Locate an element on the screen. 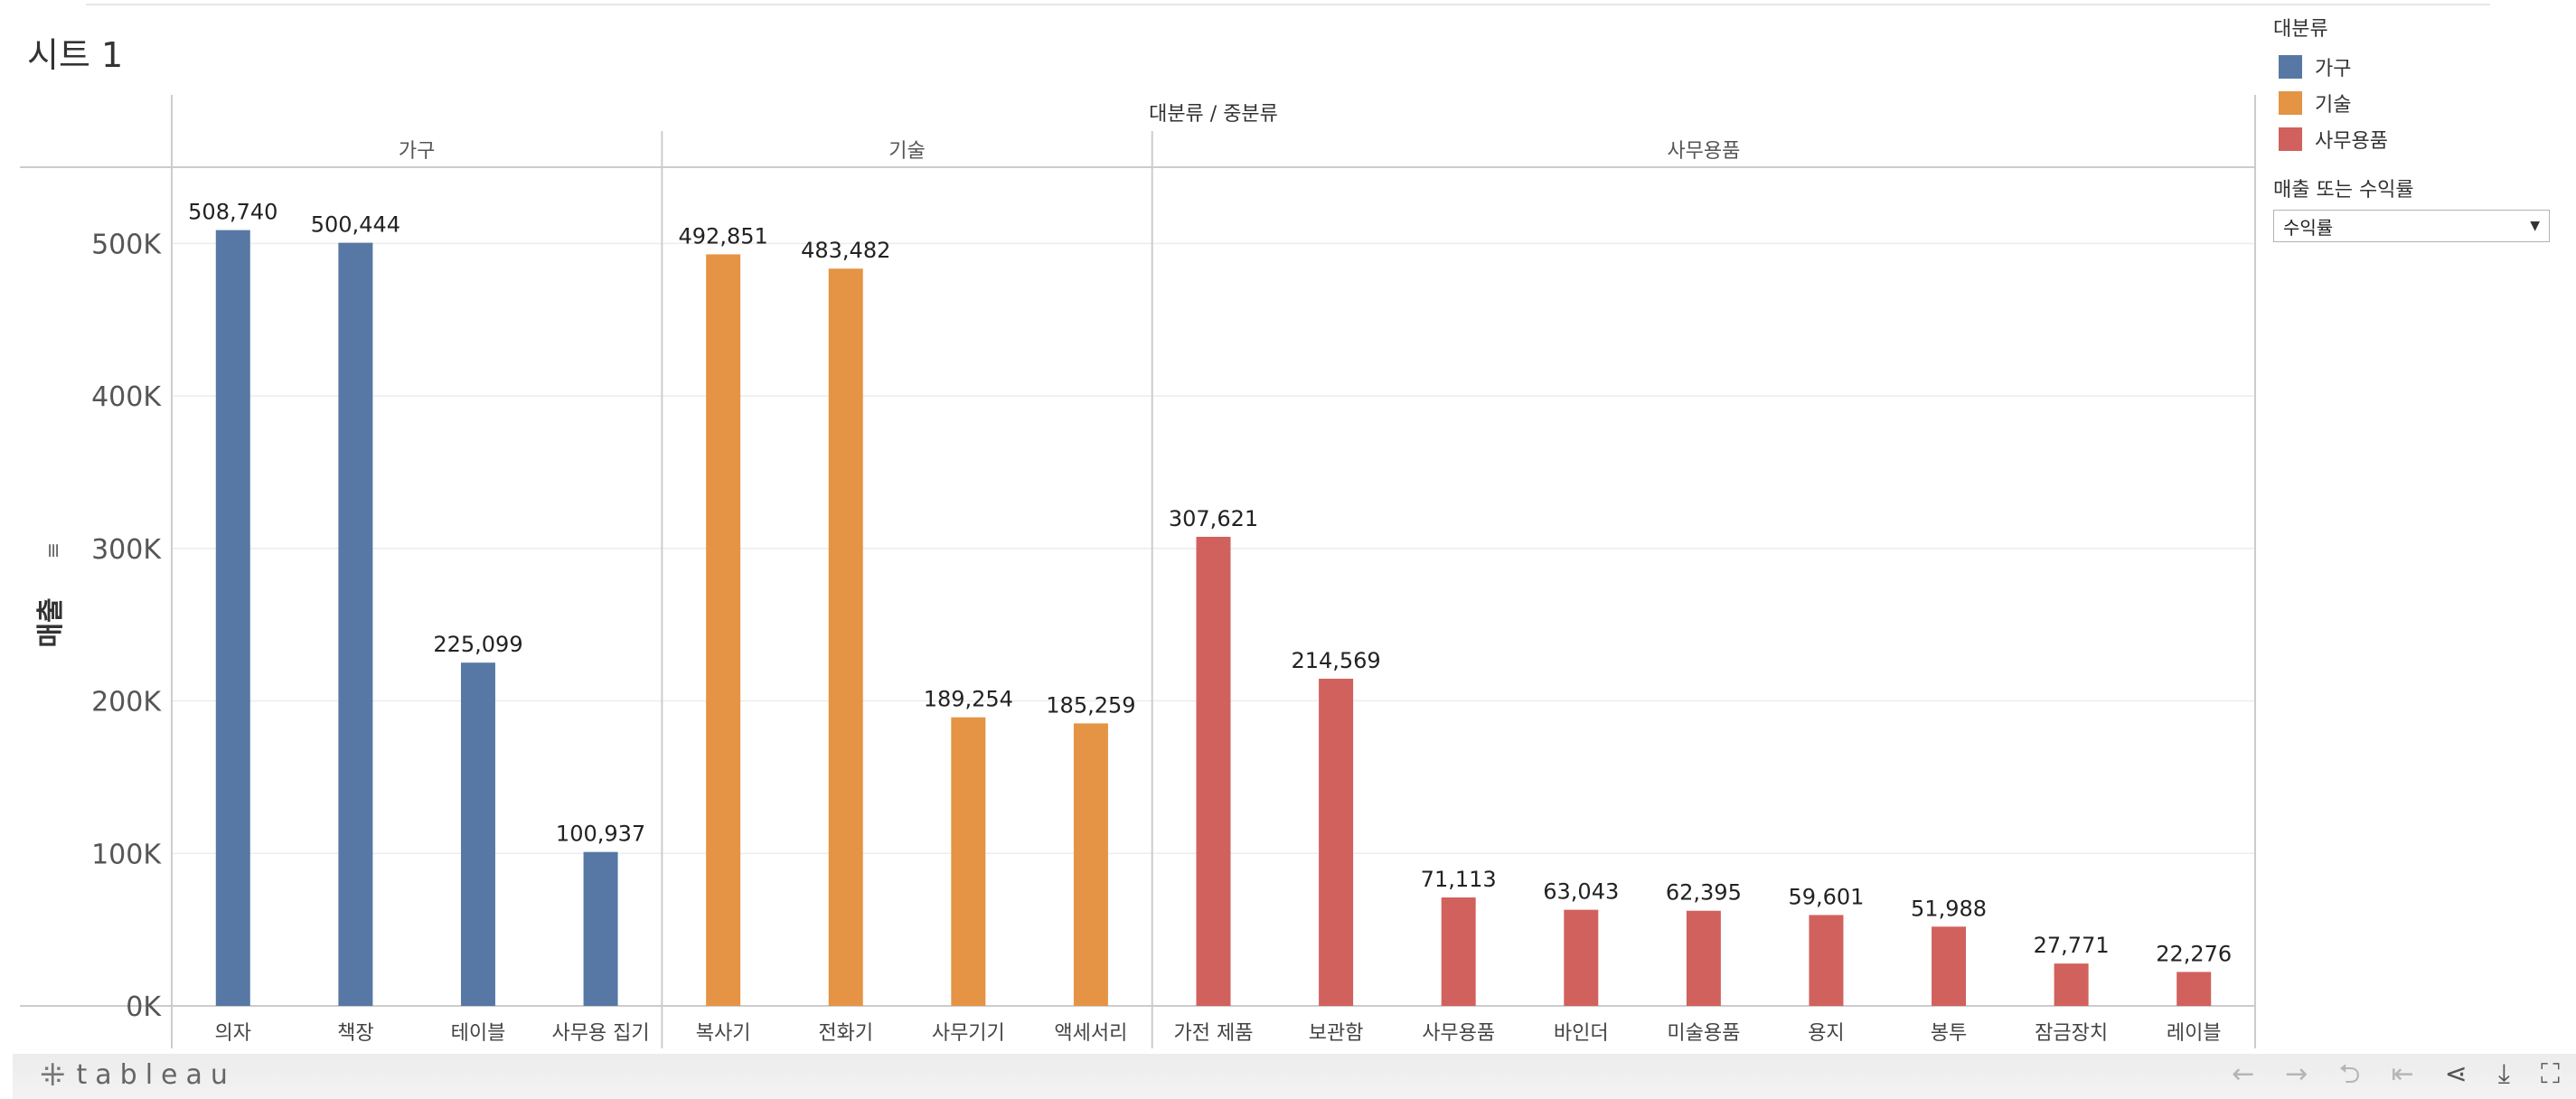 The width and height of the screenshot is (2576, 1099). parameter-dropdown: 수익률 ▼ is located at coordinates (2411, 226).